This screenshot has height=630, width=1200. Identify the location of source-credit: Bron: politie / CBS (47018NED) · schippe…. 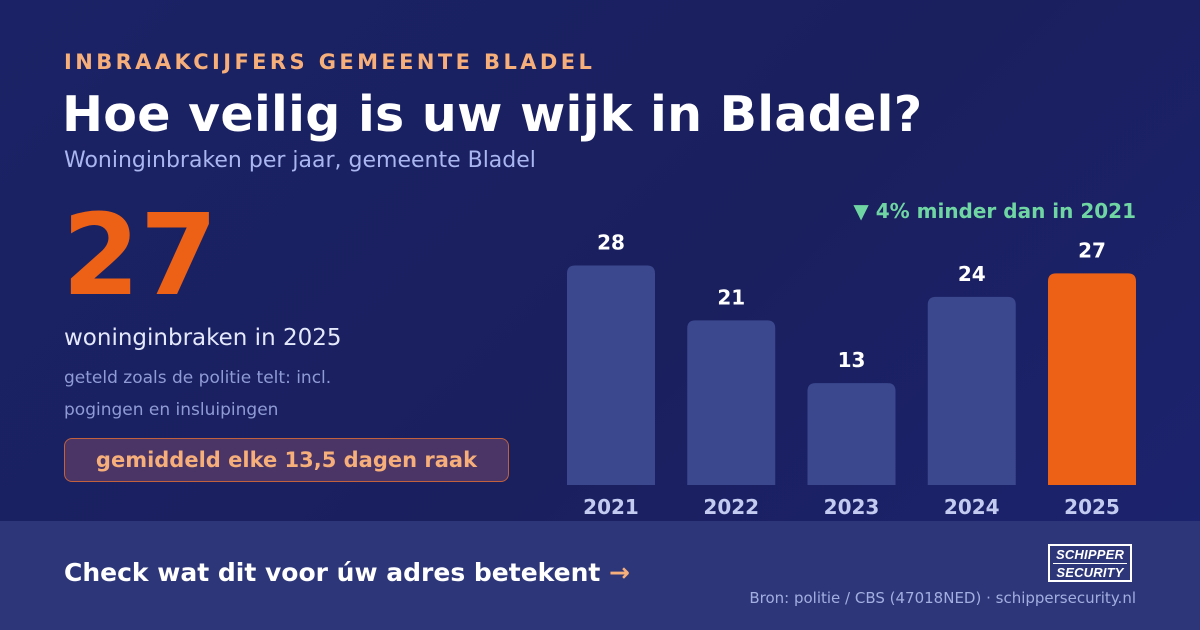
(942, 598).